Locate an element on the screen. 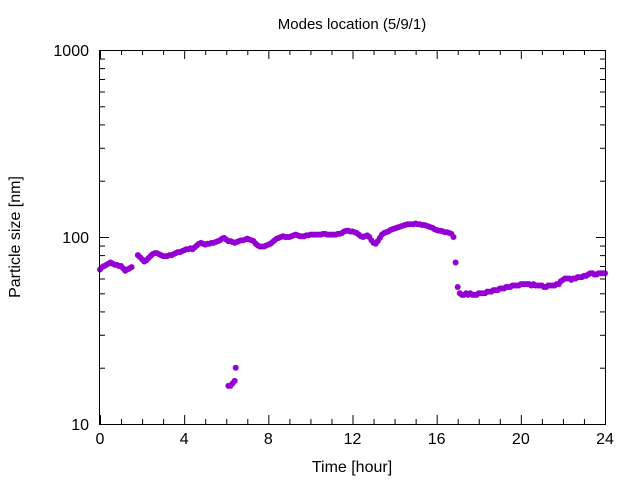 This screenshot has height=480, width=640. y-tick-label: 1000 is located at coordinates (71, 51).